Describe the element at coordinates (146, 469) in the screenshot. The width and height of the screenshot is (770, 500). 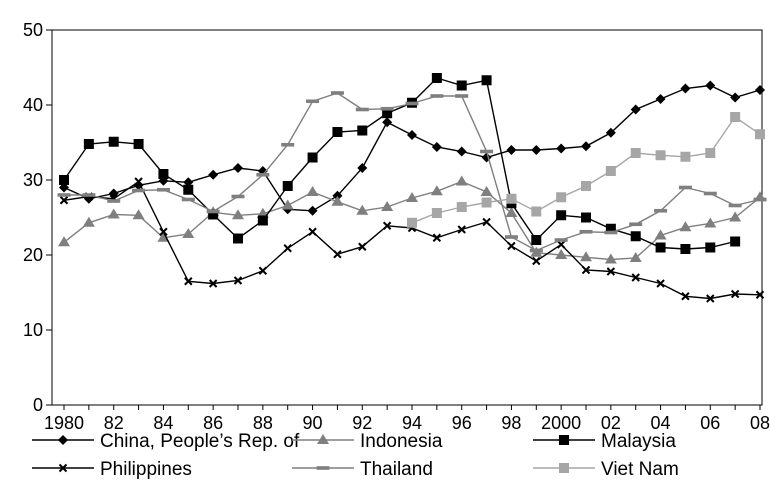
I see `legend-label: Philippines` at that location.